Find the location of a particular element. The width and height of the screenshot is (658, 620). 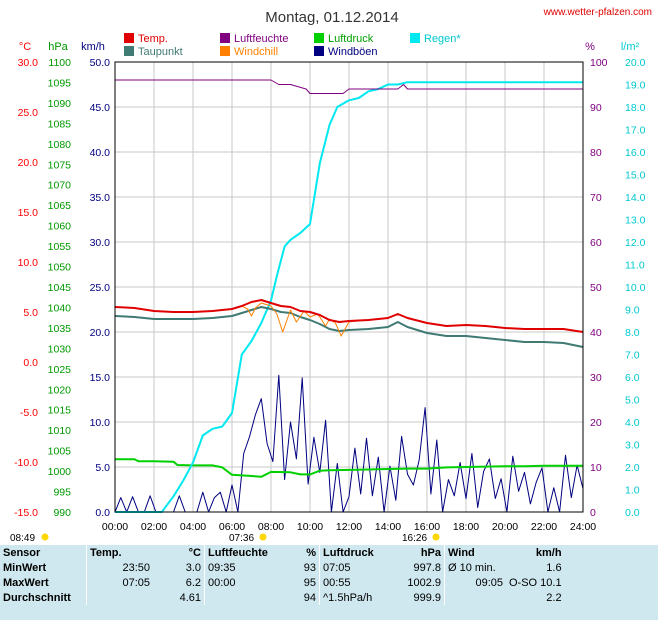

hpa-tick-label: 1055 is located at coordinates (60, 247).